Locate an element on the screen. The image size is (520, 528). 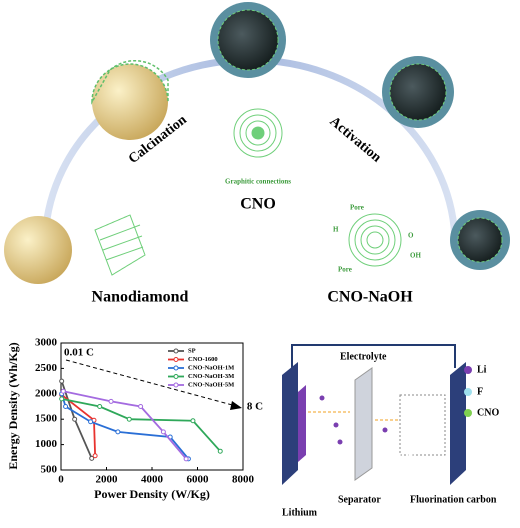
electrolyte: Electrolyte is located at coordinates (363, 356).